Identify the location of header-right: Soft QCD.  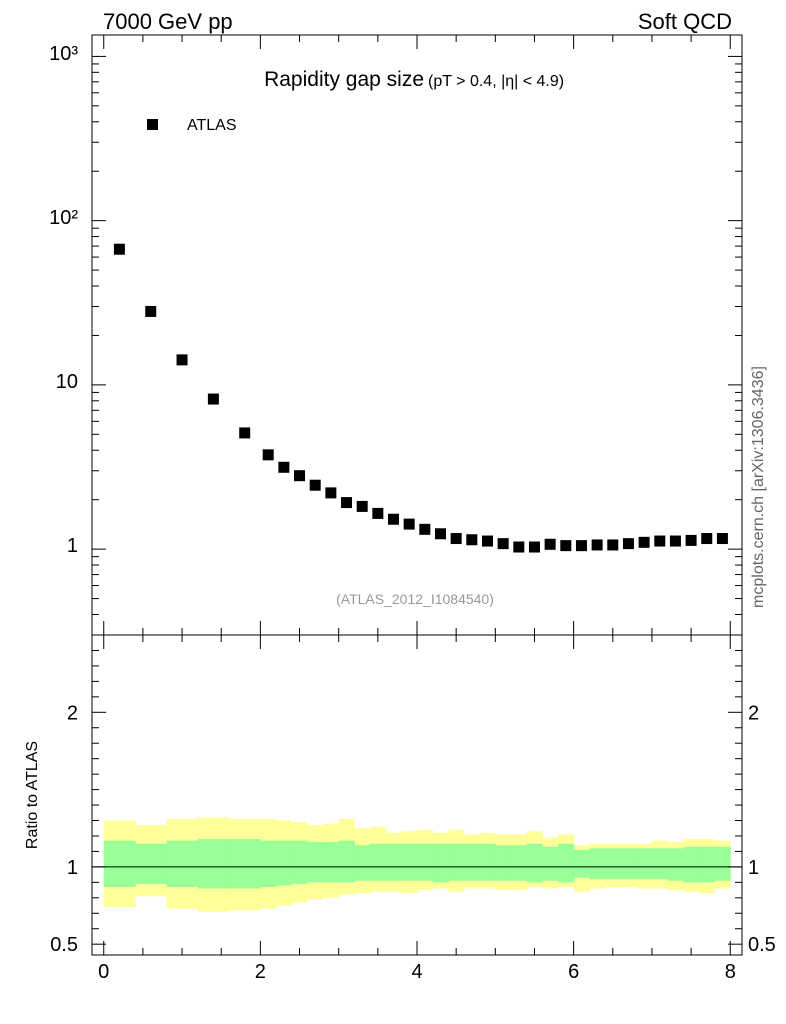
(685, 21).